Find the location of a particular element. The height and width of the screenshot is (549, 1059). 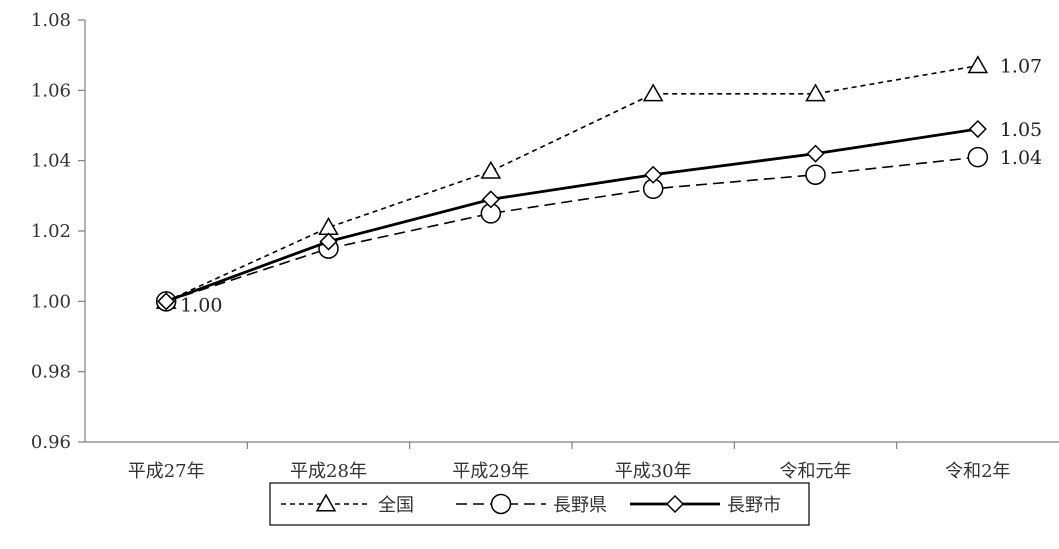

y-tick-label: 1.04 is located at coordinates (51, 161).